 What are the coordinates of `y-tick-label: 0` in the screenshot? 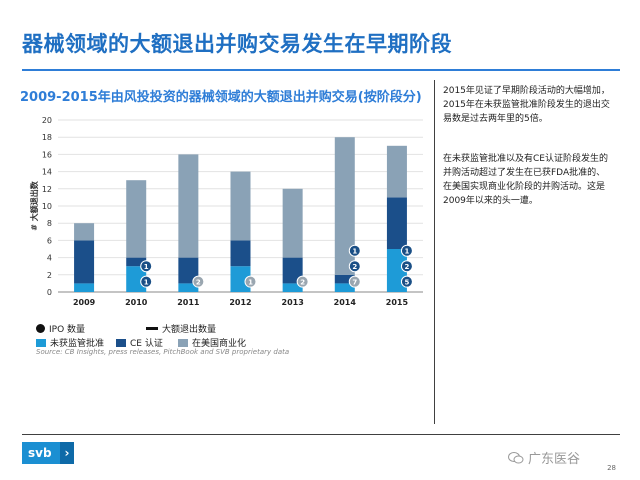 It's located at (49, 292).